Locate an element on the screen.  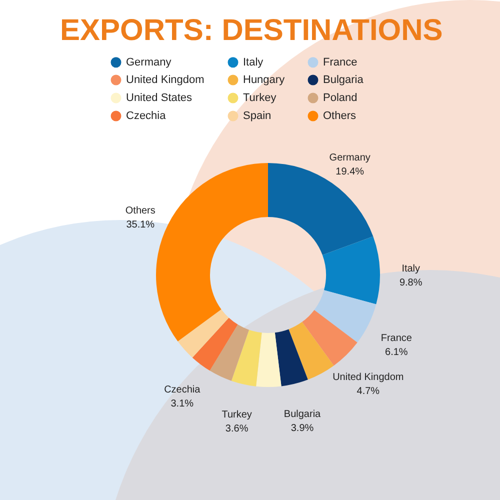
slice-label: Bulgaria is located at coordinates (303, 414).